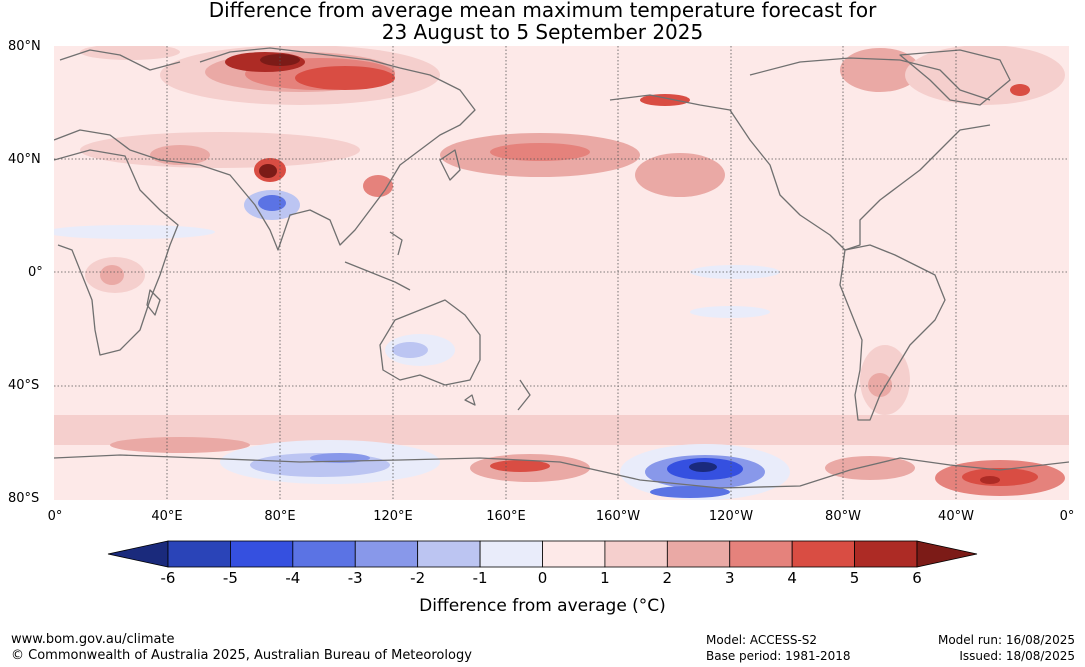  I want to click on footer-model: Model: ACCESS-S2, so click(762, 640).